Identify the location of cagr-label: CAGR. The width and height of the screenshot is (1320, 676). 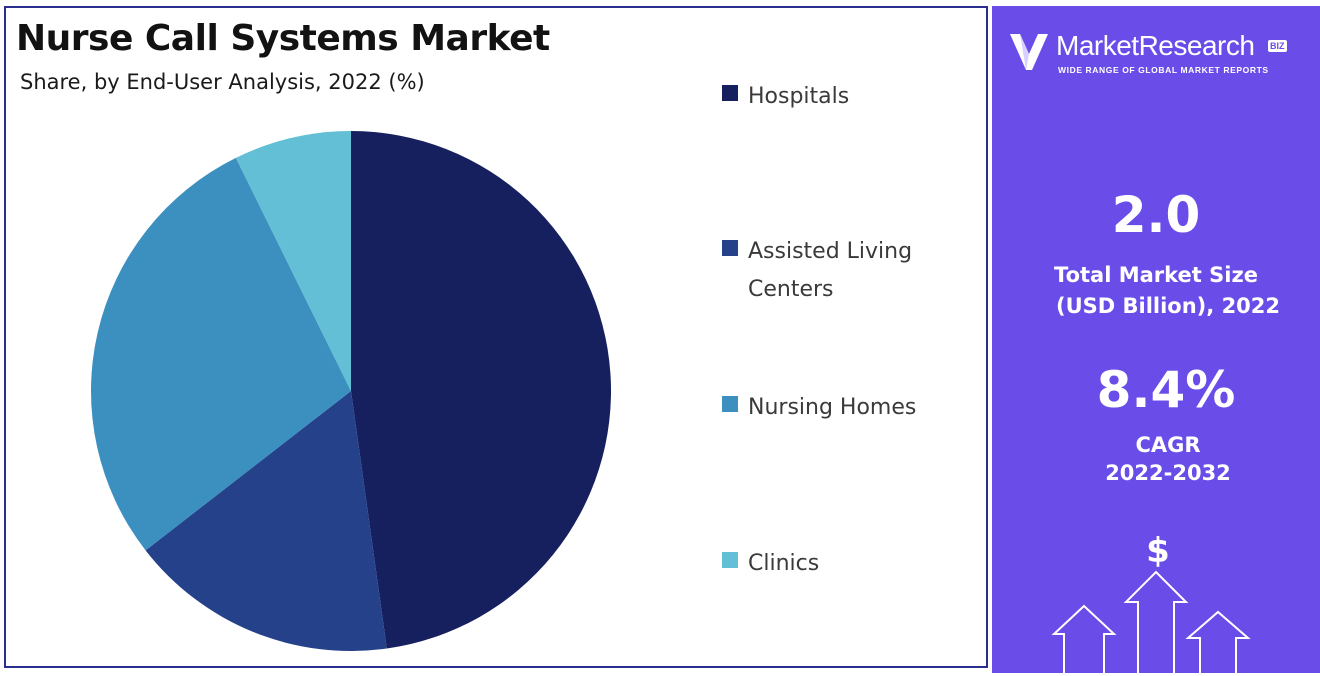
(1168, 445).